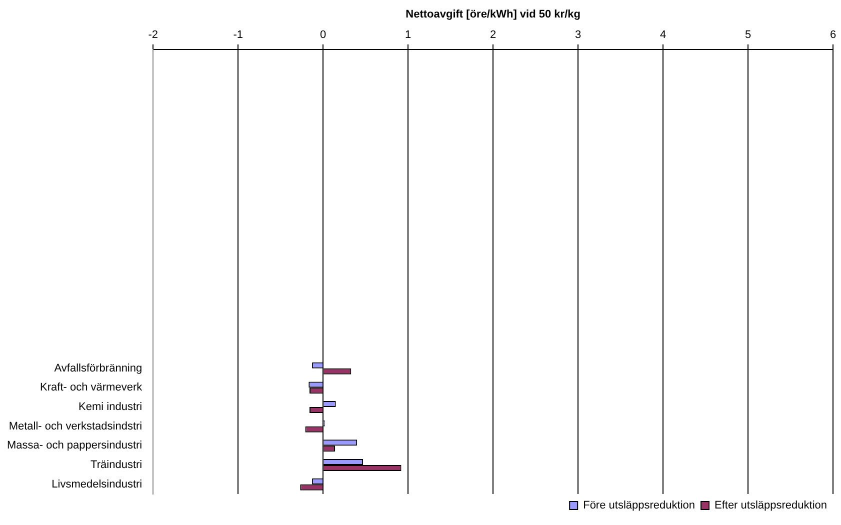  What do you see at coordinates (97, 484) in the screenshot?
I see `y-tick-label: Livsmedelsindustri` at bounding box center [97, 484].